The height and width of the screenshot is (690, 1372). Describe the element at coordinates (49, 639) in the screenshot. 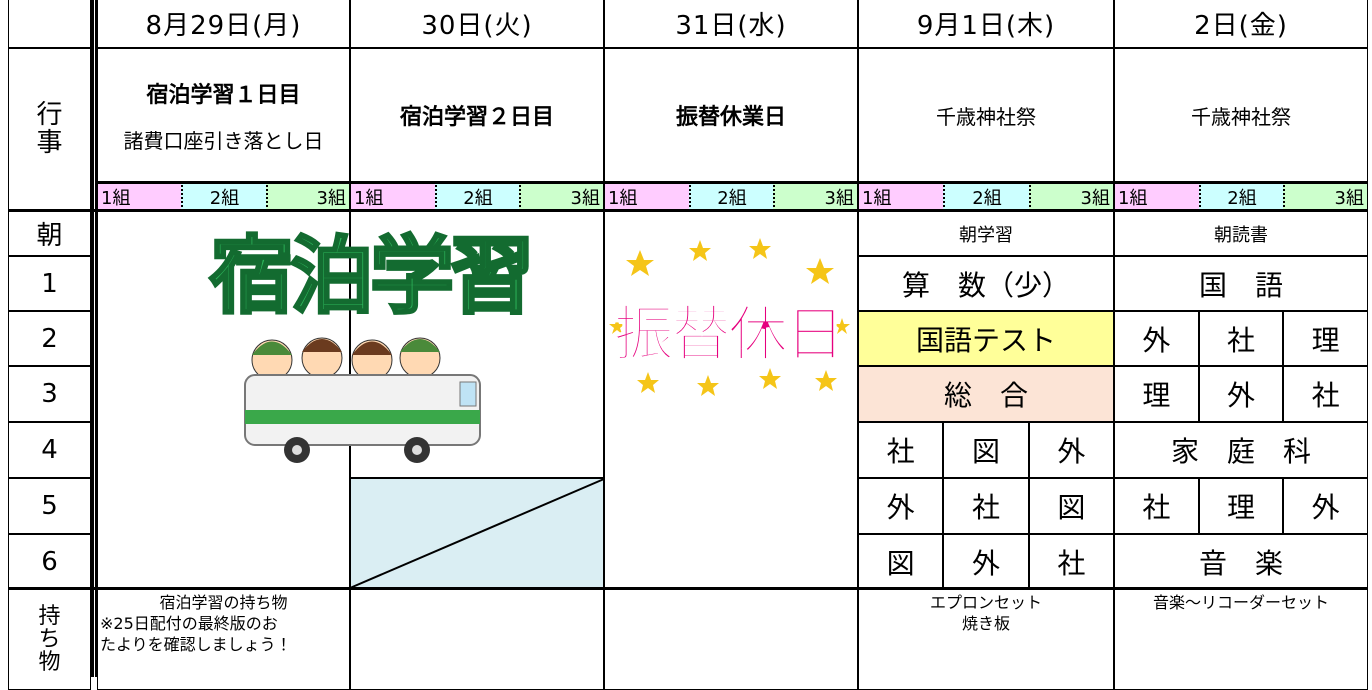

I see `row-label: 持ち物` at that location.